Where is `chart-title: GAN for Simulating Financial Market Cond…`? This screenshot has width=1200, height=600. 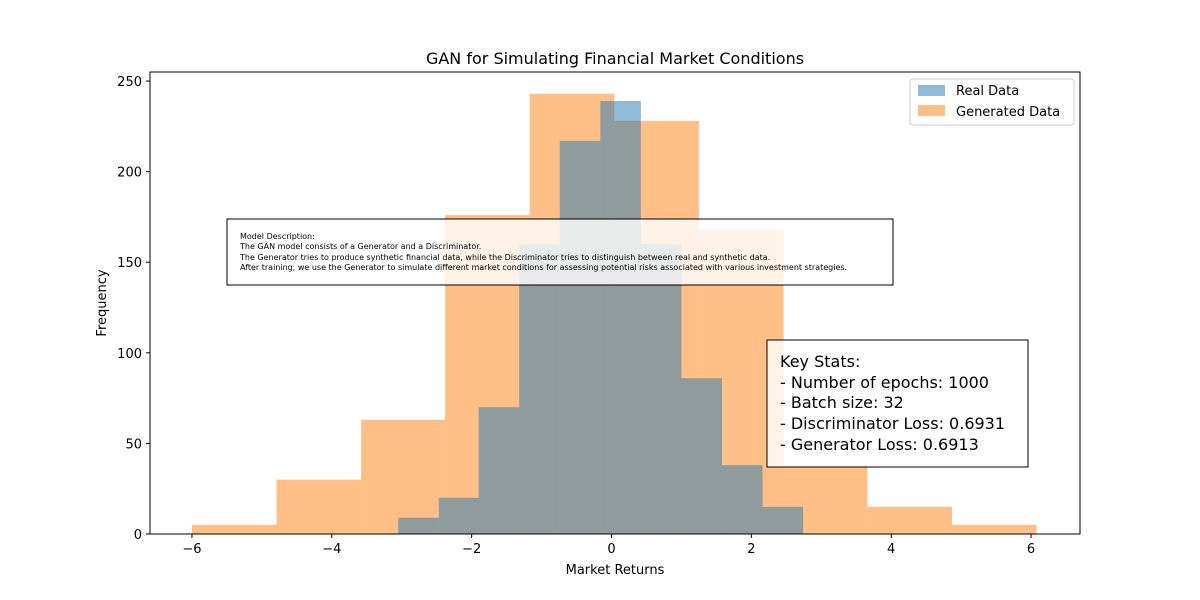
chart-title: GAN for Simulating Financial Market Cond… is located at coordinates (615, 58).